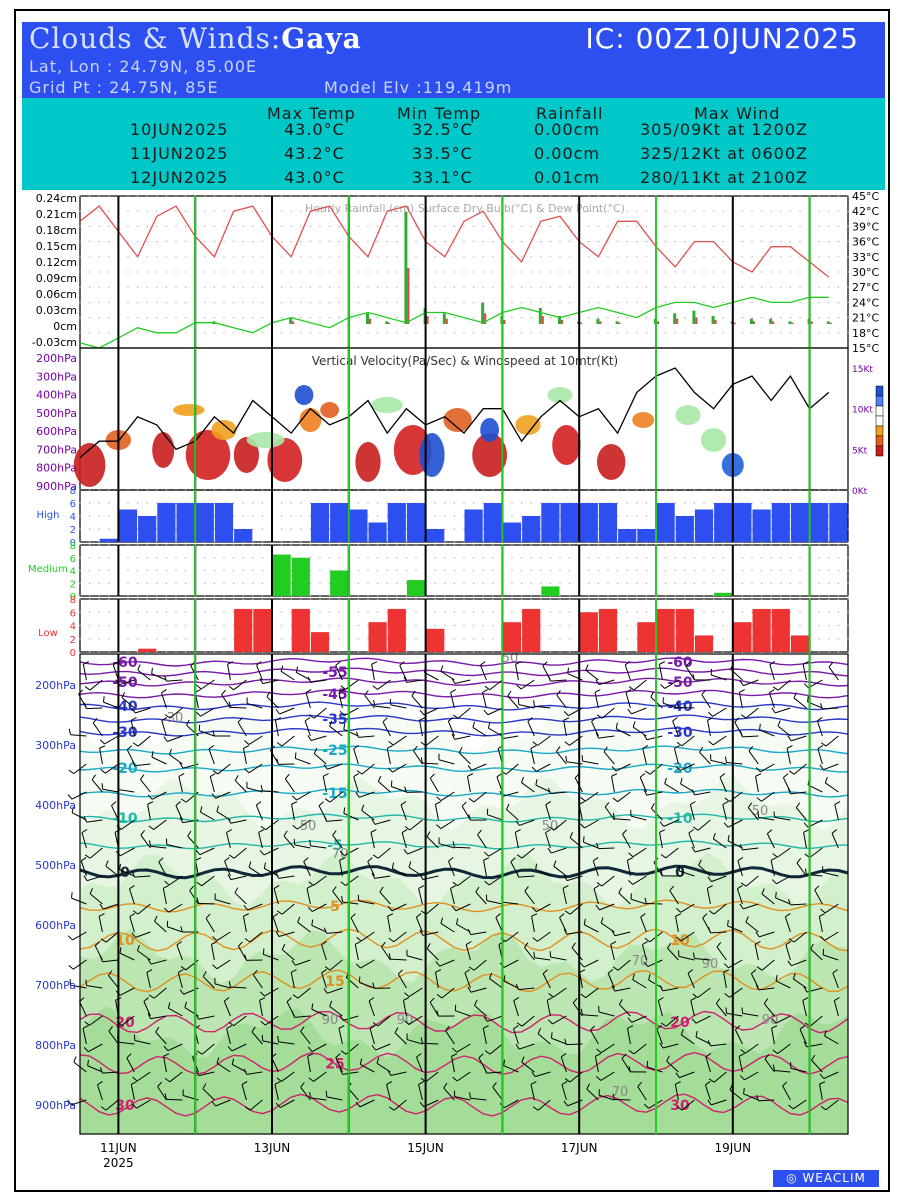  Describe the element at coordinates (73, 640) in the screenshot. I see `cloud-tick-label: 2` at that location.